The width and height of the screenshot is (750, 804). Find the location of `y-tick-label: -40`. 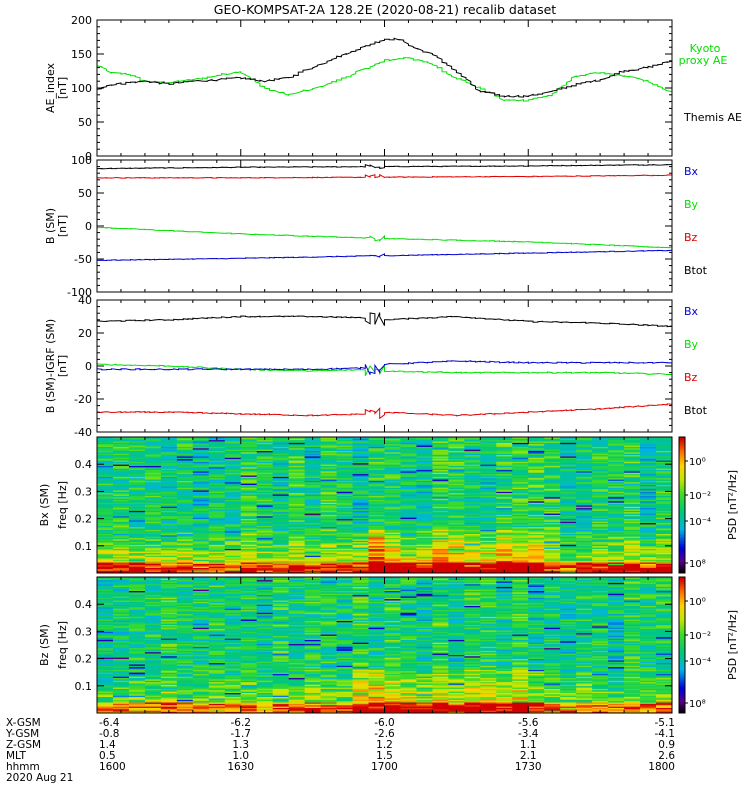

y-tick-label: -40 is located at coordinates (83, 432).